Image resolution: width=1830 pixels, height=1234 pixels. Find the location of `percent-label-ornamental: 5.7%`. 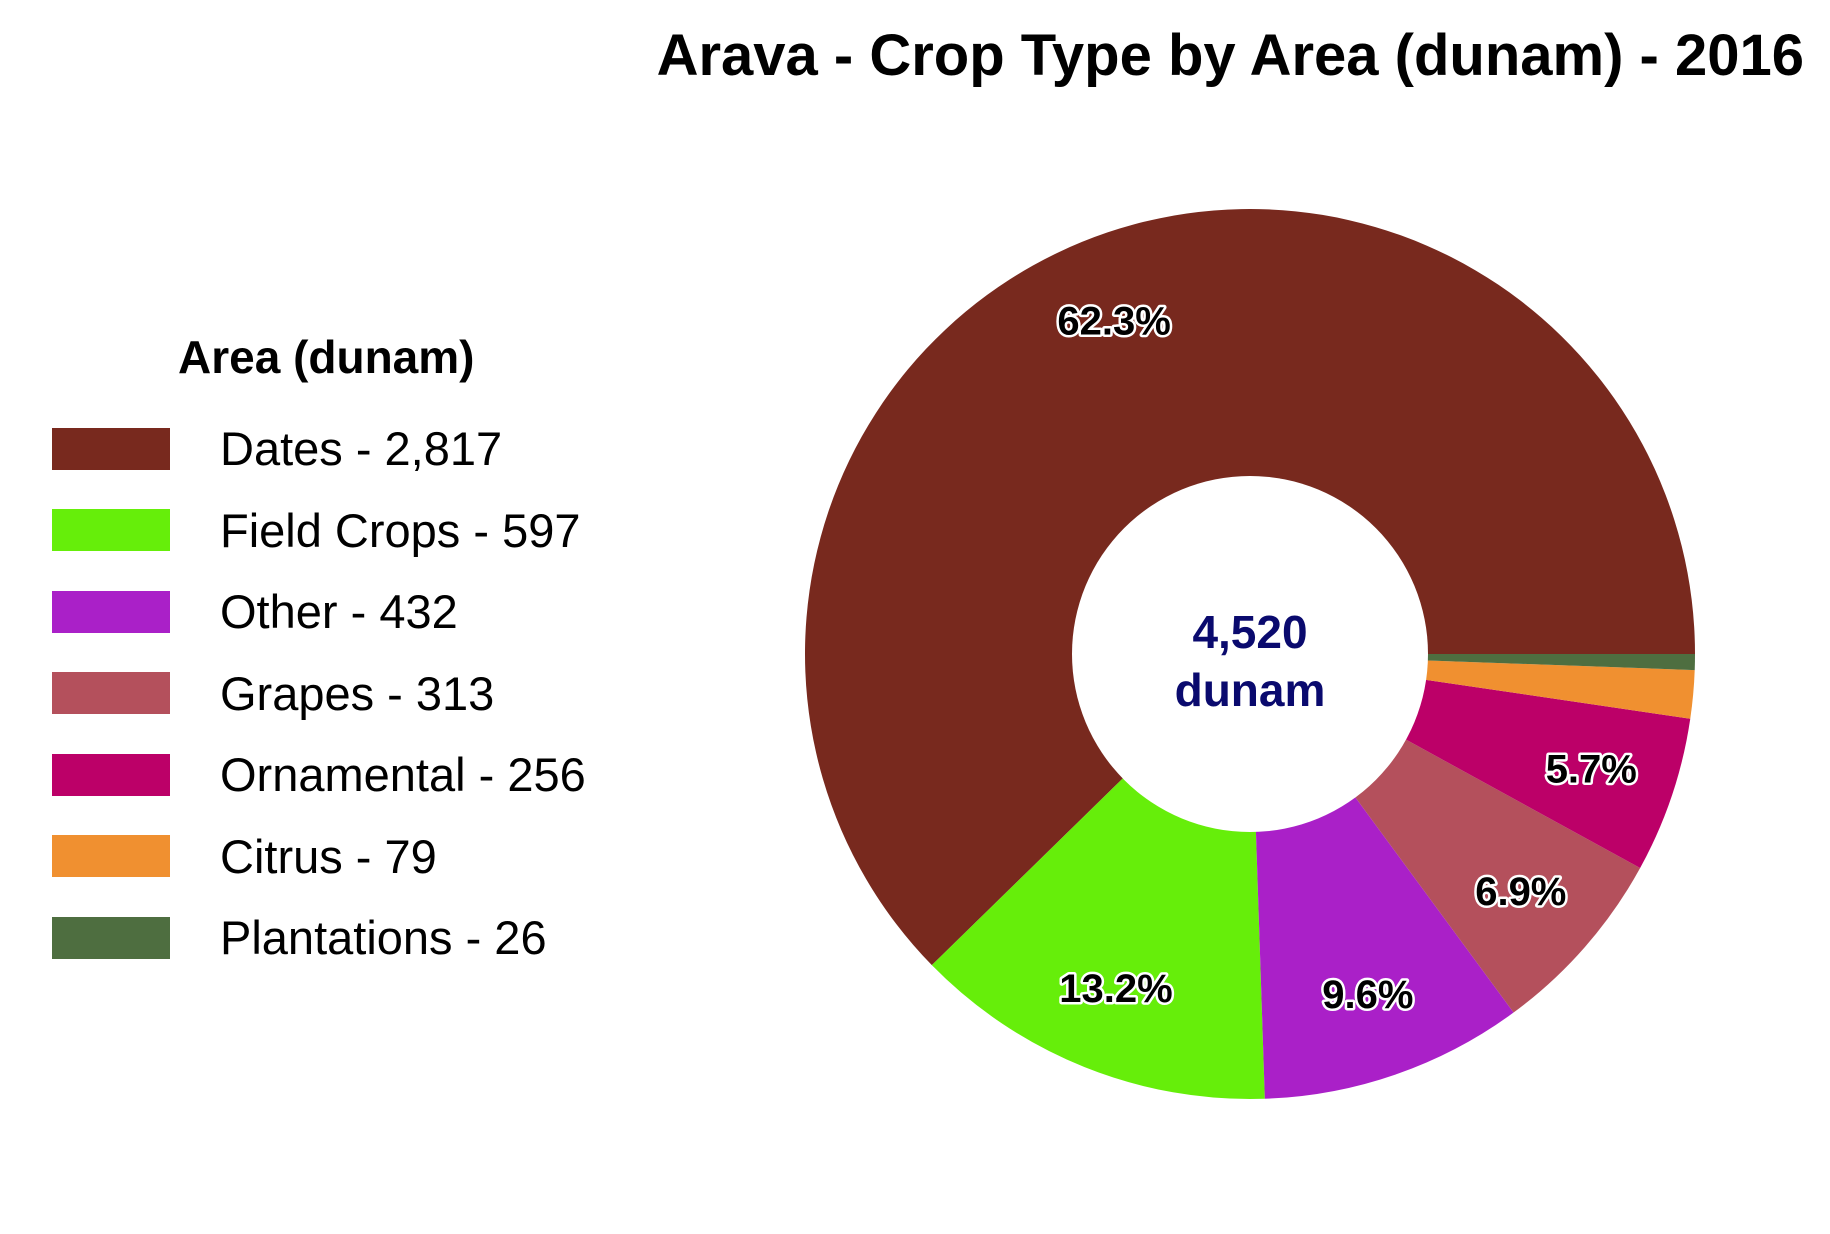

percent-label-ornamental: 5.7% is located at coordinates (1591, 770).